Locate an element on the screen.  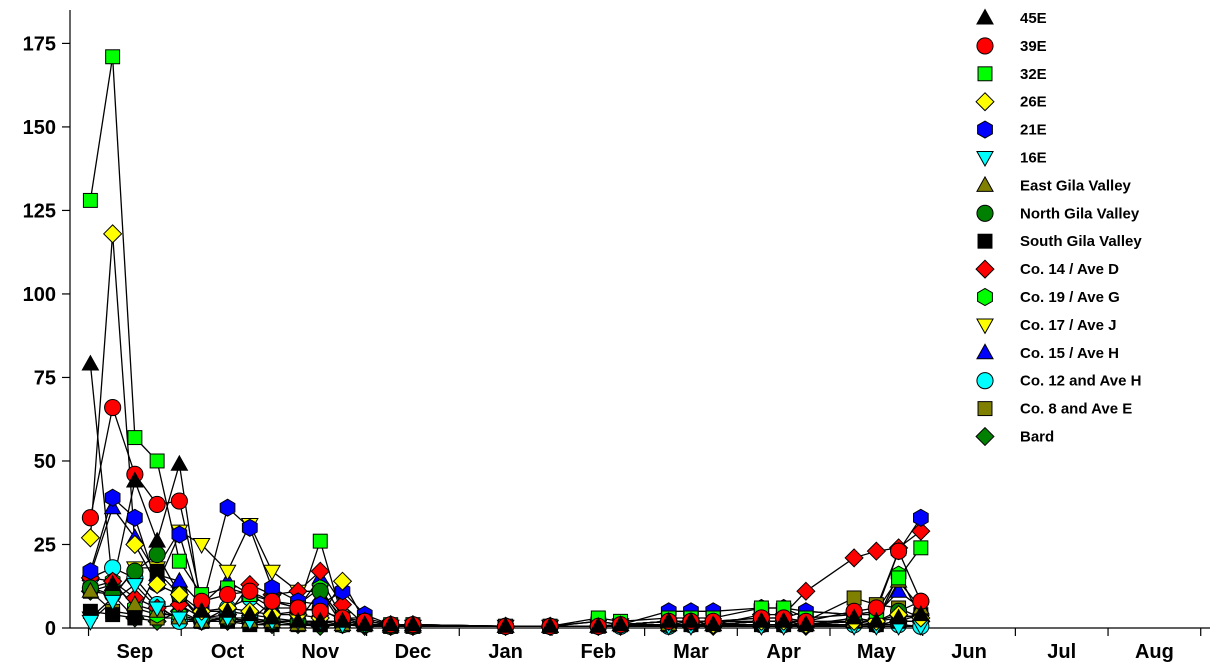
legend-marker-co-8-and-ave-e is located at coordinates (985, 409).